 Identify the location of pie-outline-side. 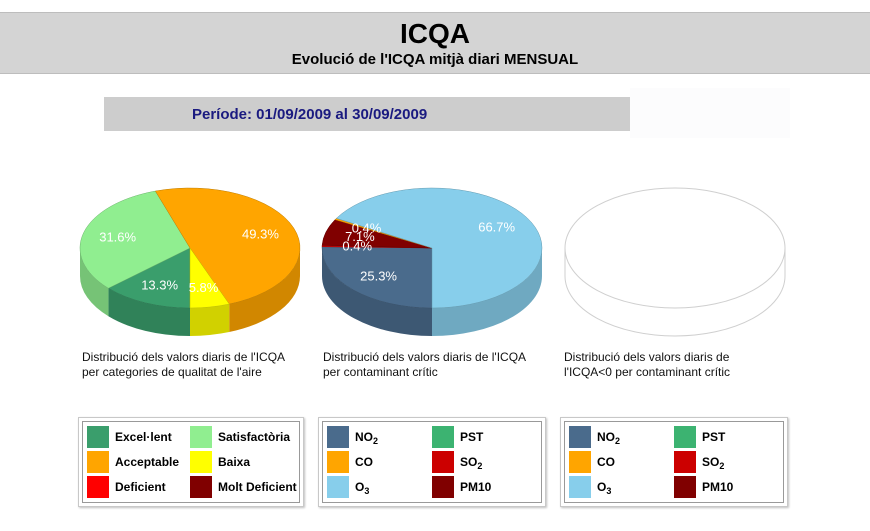
(675, 292).